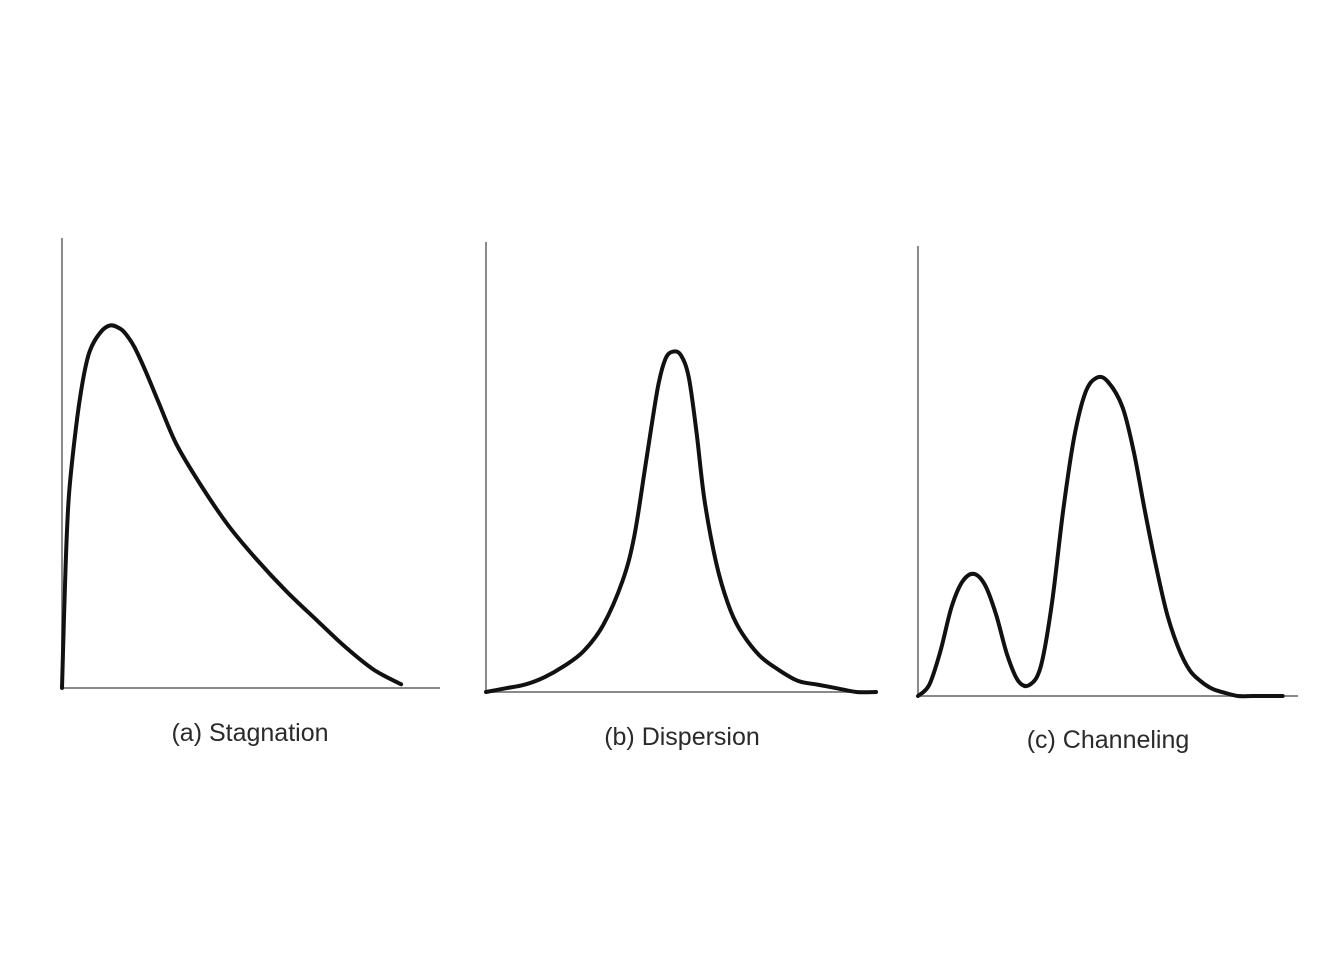 The height and width of the screenshot is (960, 1344). I want to click on panel-stagnation: (a) Stagnation, so click(250, 492).